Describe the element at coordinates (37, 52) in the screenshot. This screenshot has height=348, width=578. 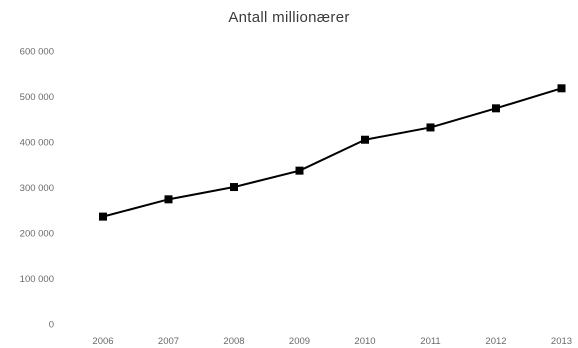
I see `y-tick-label: 600 000` at that location.